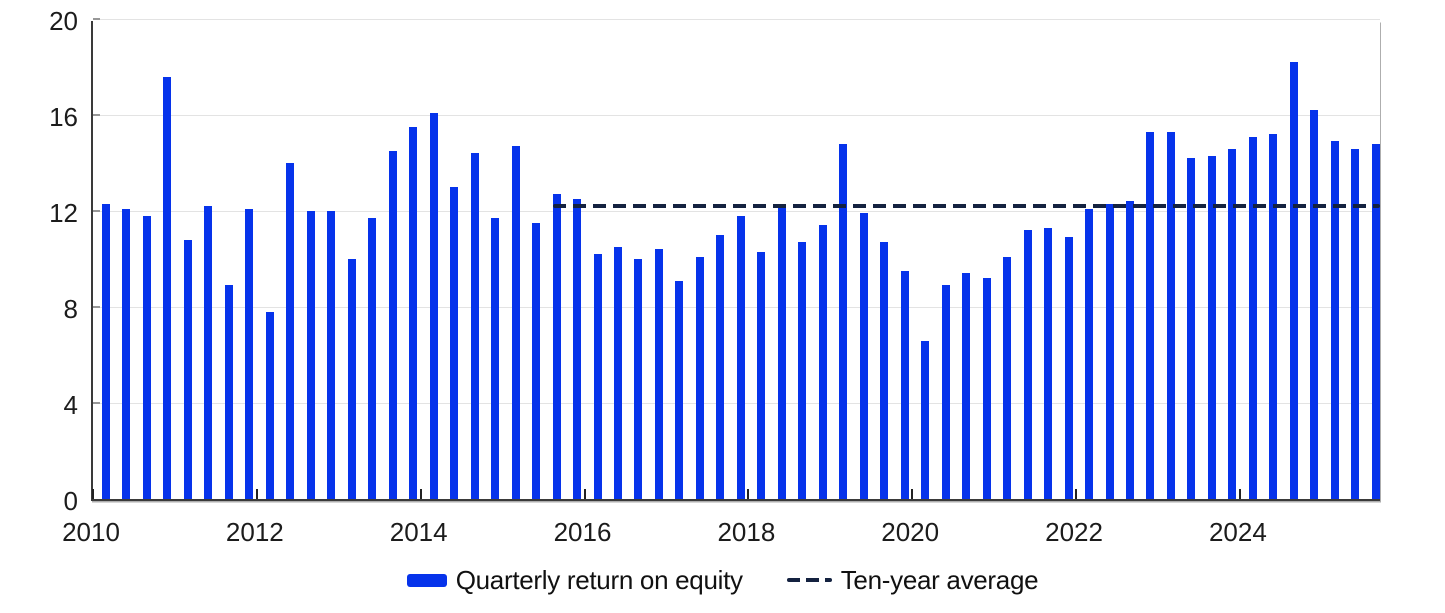 The width and height of the screenshot is (1445, 613). Describe the element at coordinates (167, 287) in the screenshot. I see `bar-2010-Q4` at that location.